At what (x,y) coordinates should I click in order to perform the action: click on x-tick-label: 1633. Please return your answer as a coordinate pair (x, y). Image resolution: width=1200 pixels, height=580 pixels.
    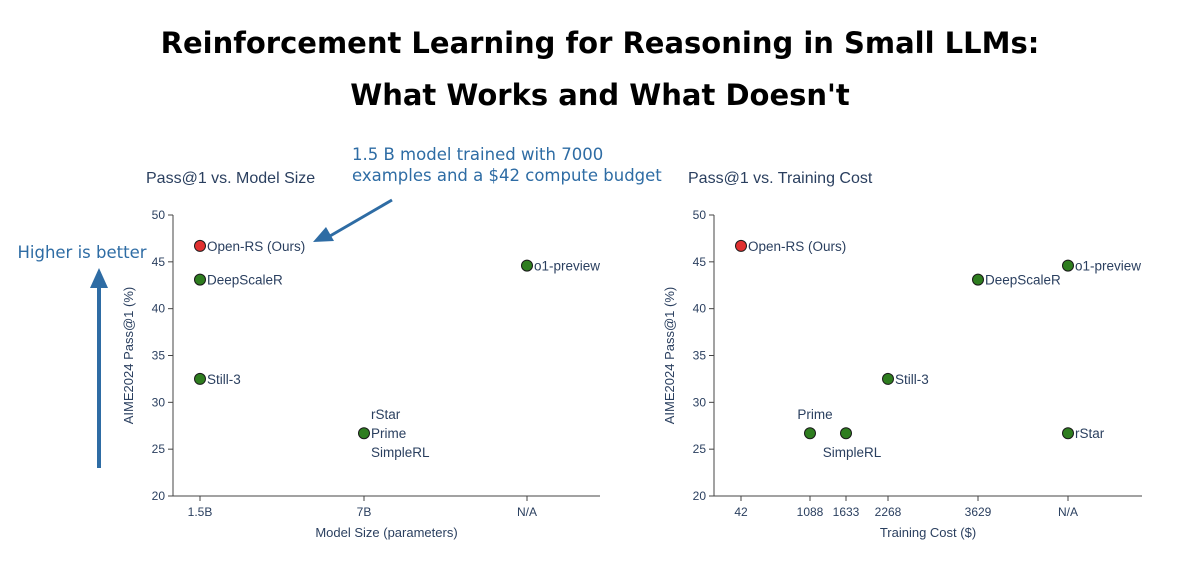
    Looking at the image, I should click on (846, 512).